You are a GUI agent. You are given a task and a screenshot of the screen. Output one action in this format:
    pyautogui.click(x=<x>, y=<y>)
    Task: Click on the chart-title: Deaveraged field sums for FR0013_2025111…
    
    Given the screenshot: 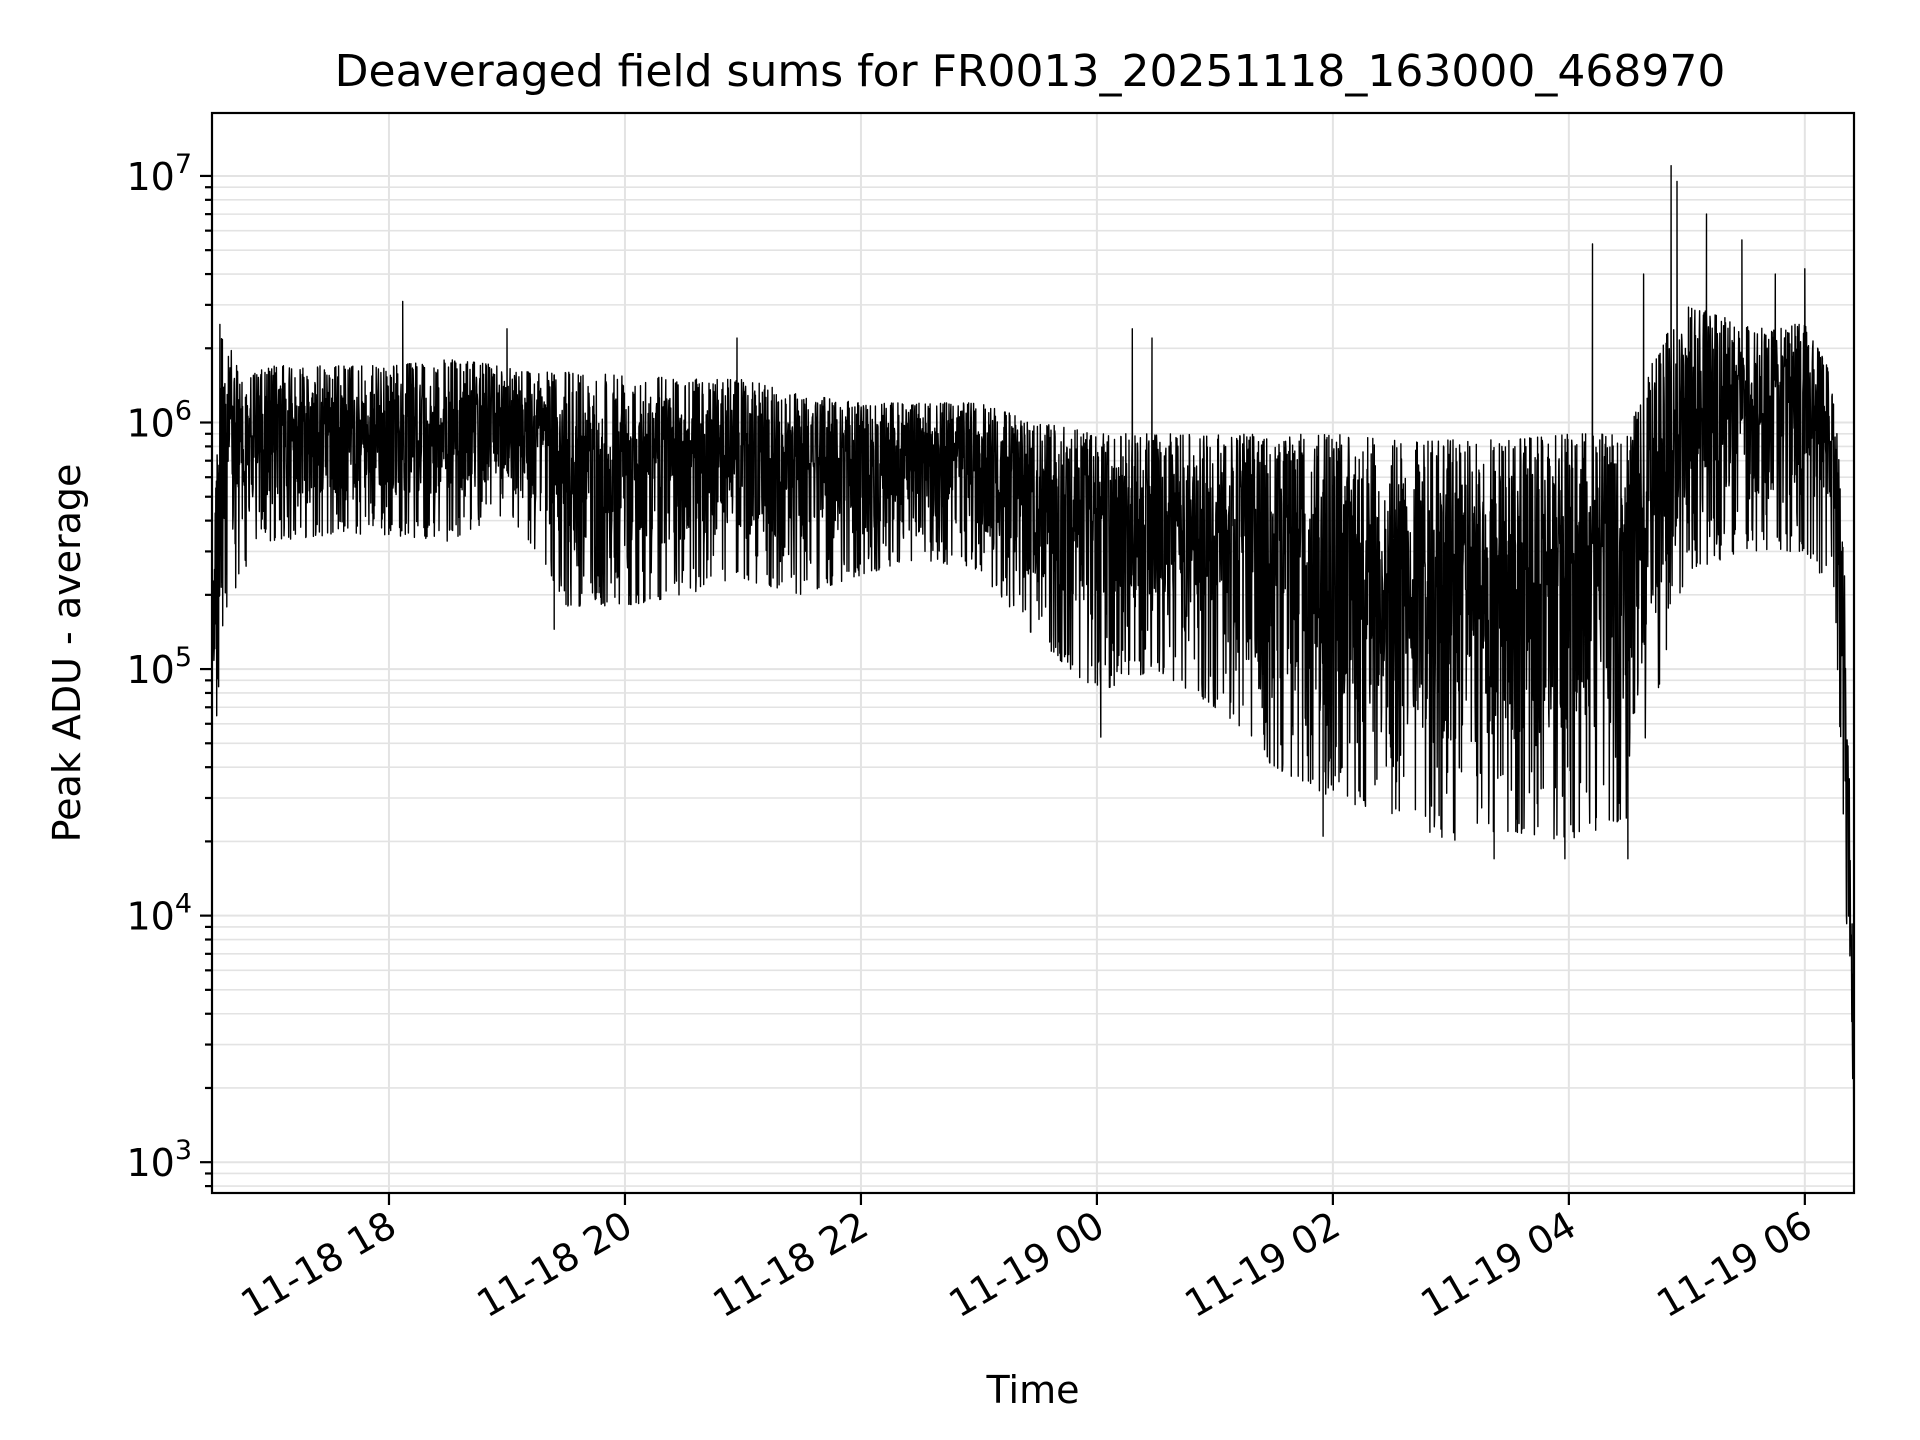 What is the action you would take?
    pyautogui.click(x=1030, y=71)
    